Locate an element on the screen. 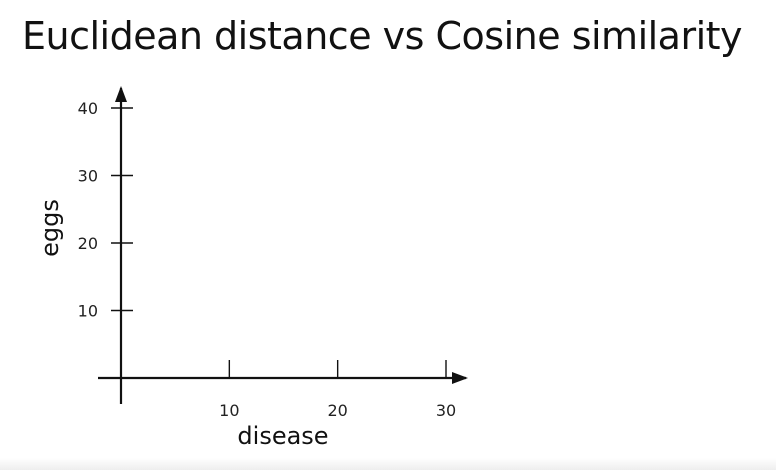 This screenshot has height=470, width=776. x-axis-label: disease is located at coordinates (282, 436).